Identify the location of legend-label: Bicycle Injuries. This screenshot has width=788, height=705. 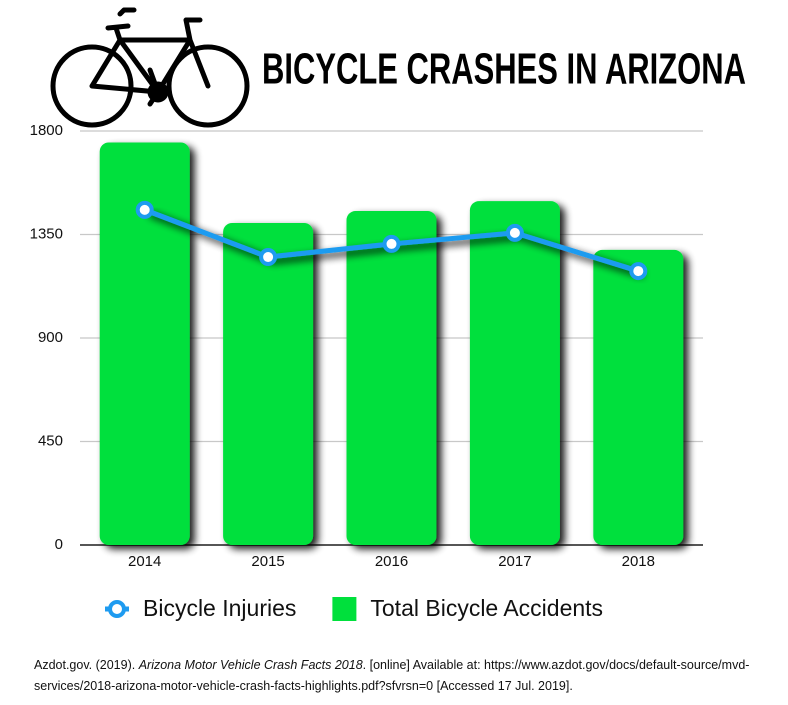
(219, 608).